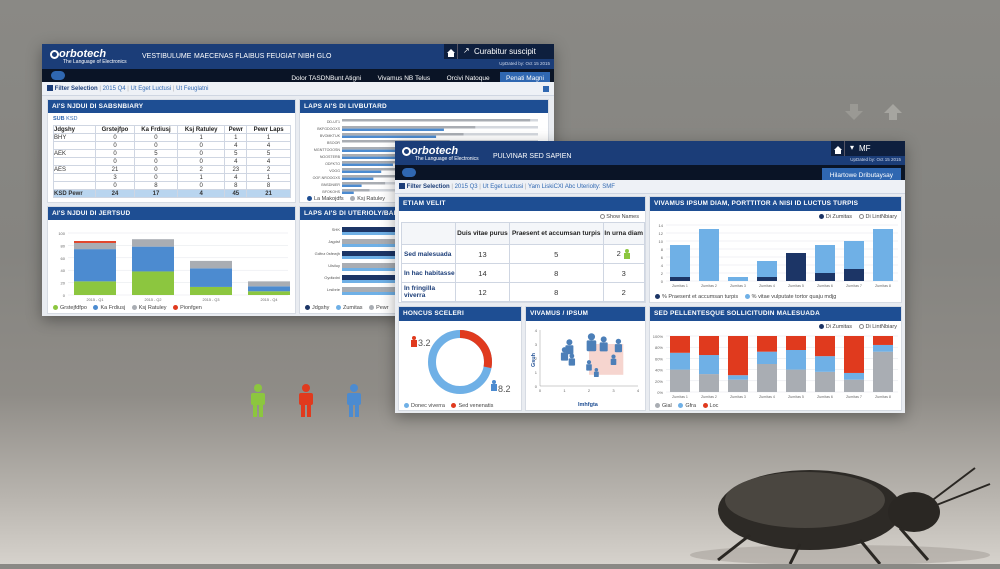 The width and height of the screenshot is (1000, 569). I want to click on category-label: Zumitas 6, so click(825, 397).